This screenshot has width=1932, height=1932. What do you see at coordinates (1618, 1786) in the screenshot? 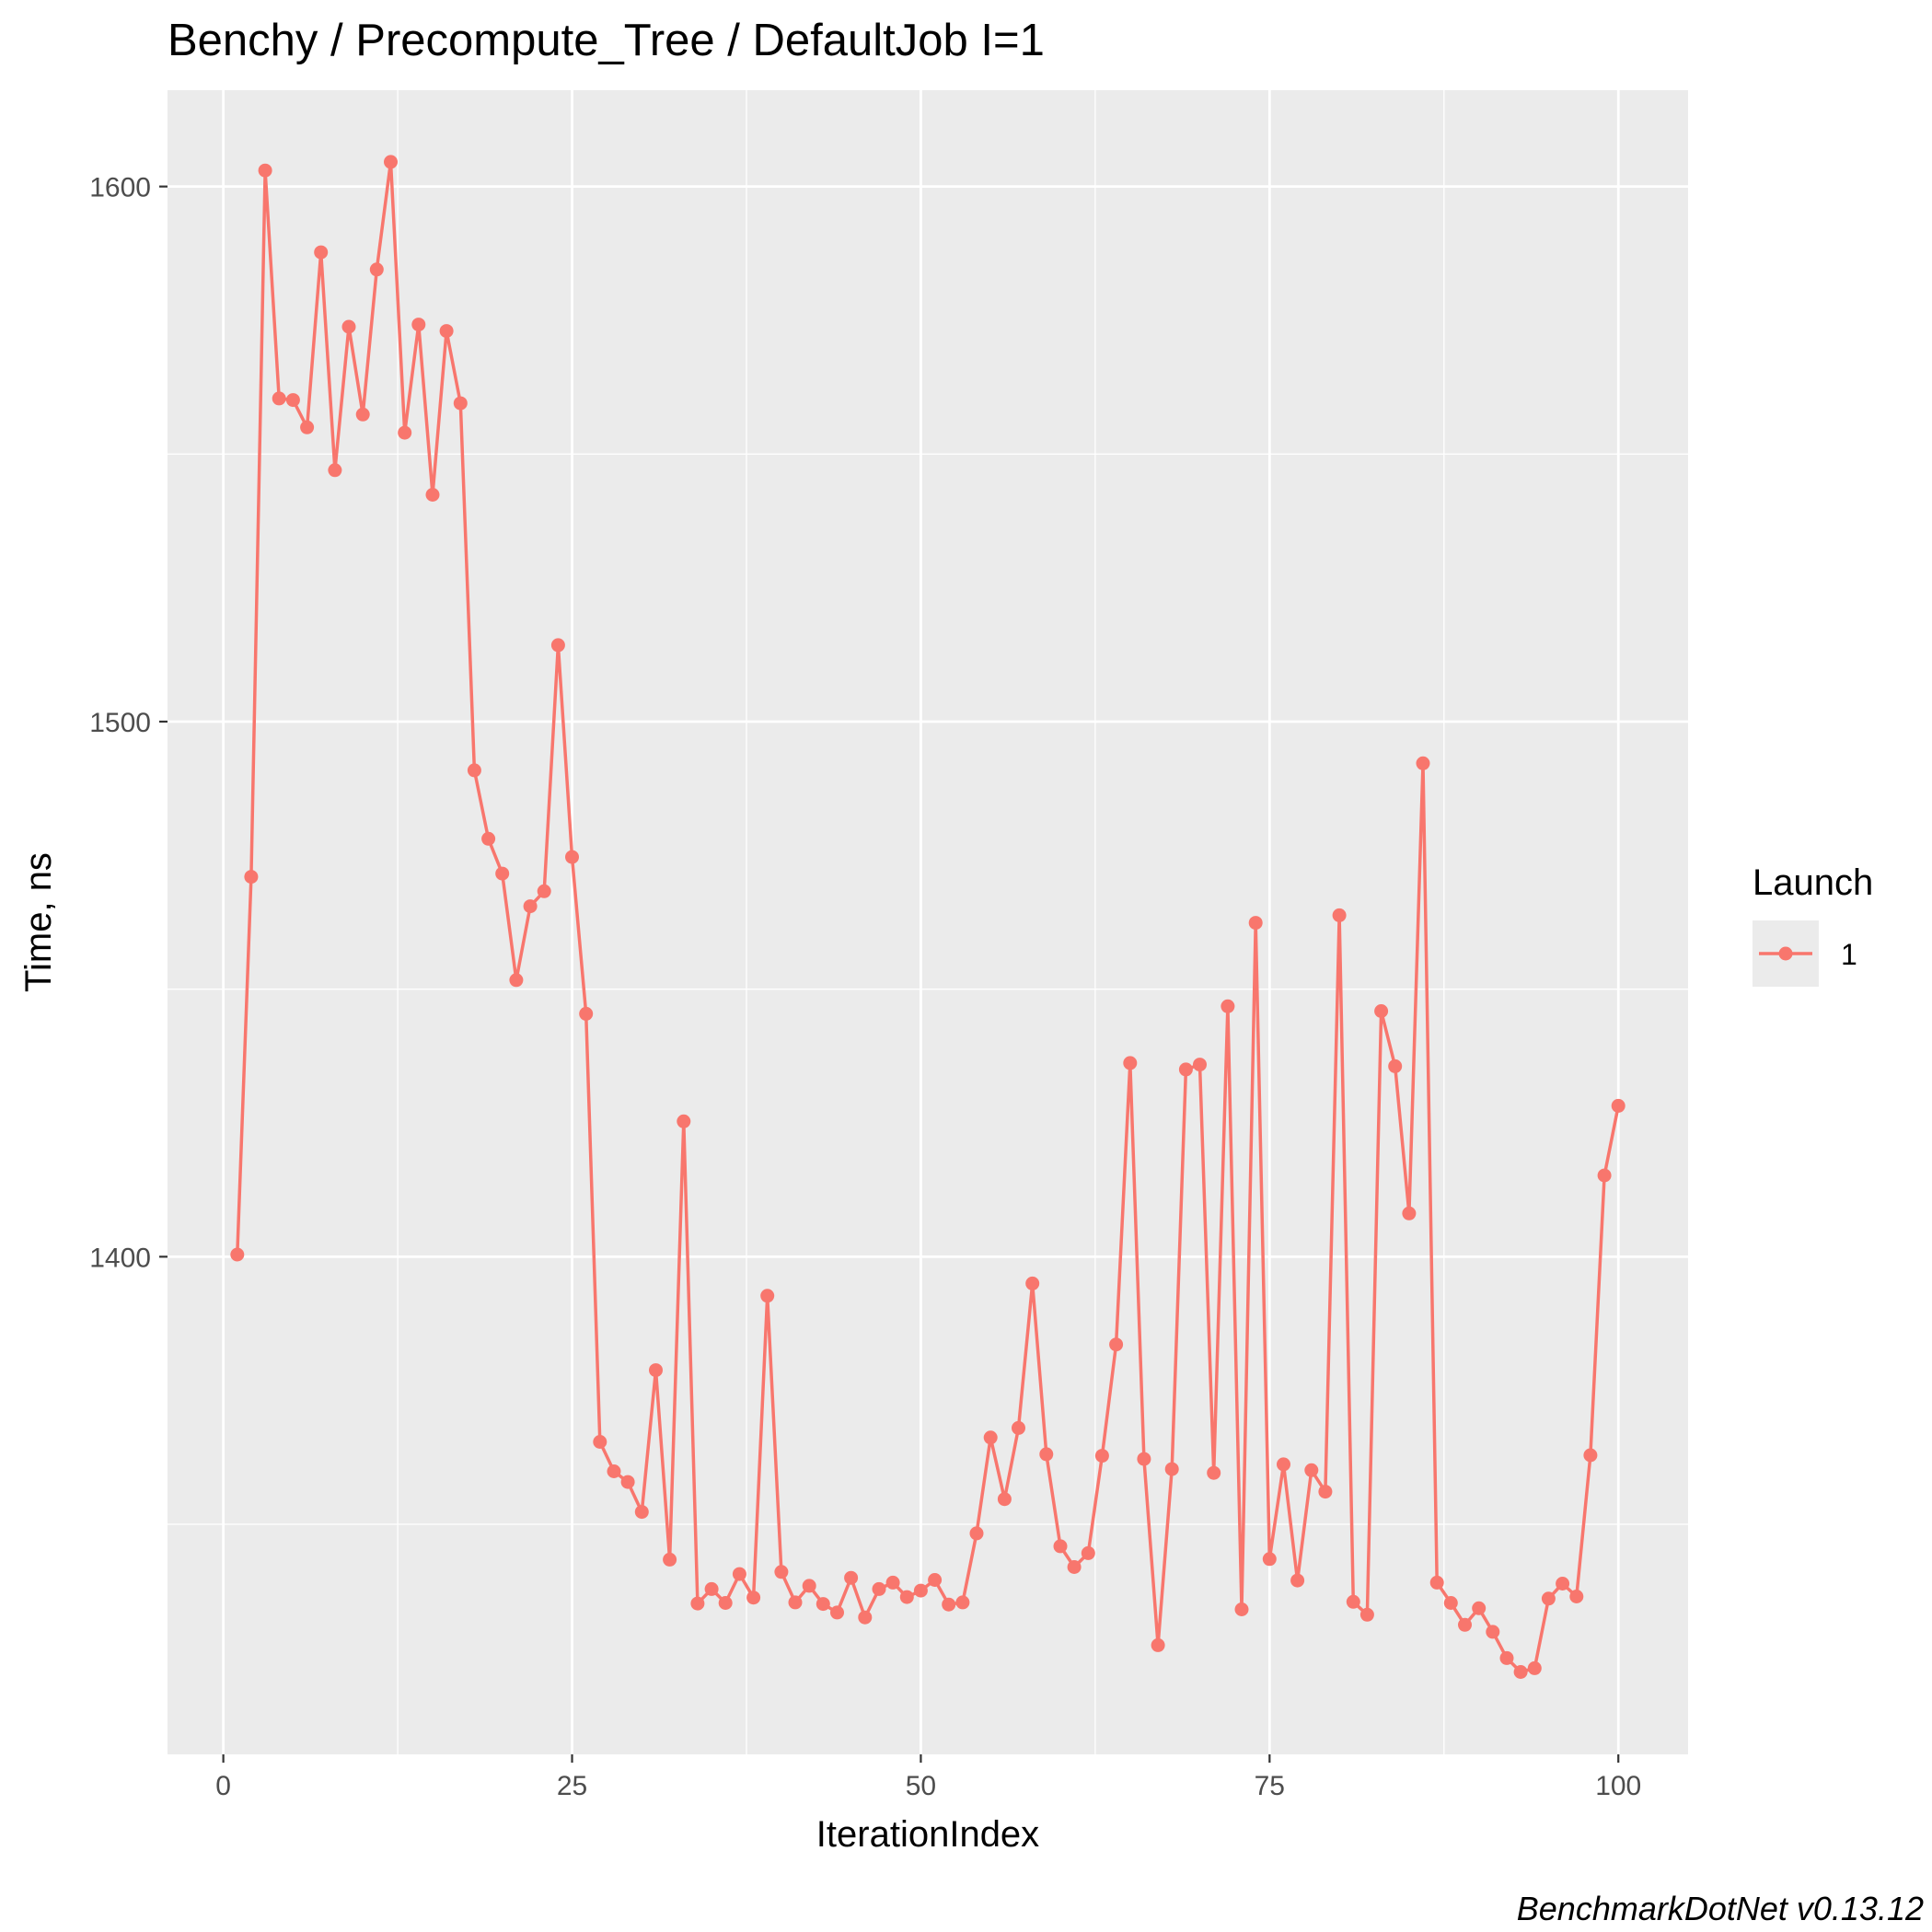
I see `x-tick-label: 100` at bounding box center [1618, 1786].